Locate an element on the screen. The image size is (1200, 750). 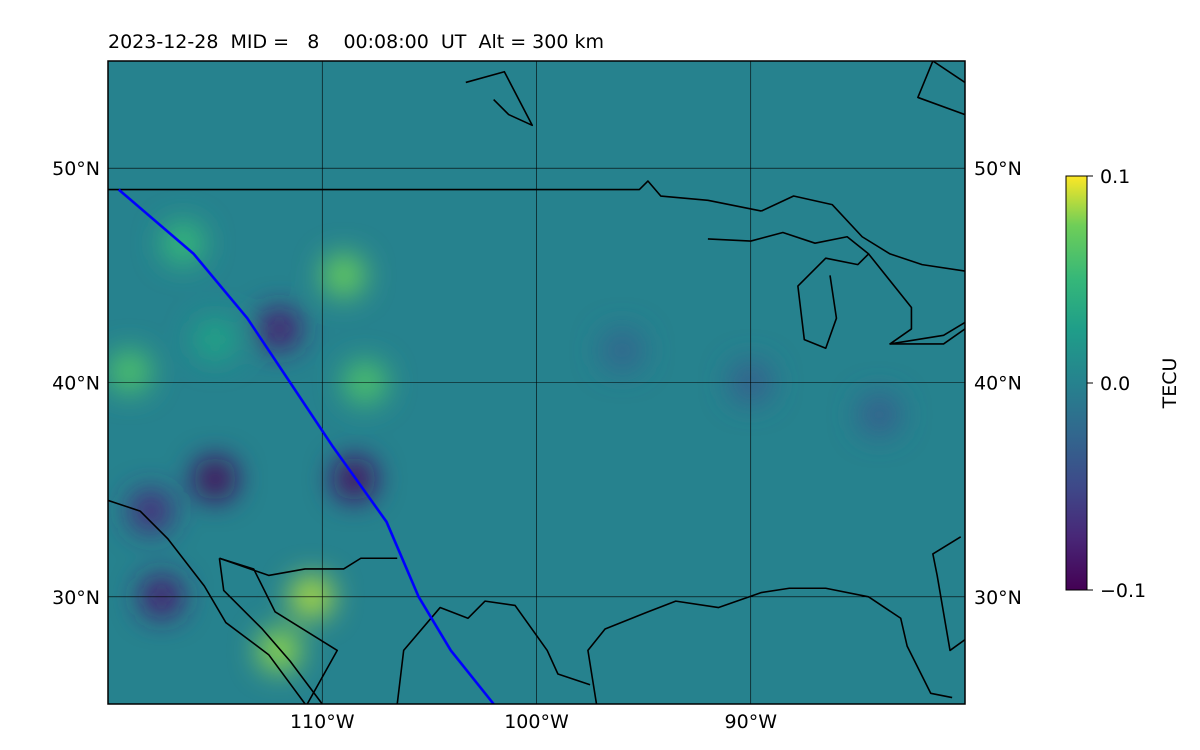
latitude-axis-left: 30°N 40°N 50°N is located at coordinates (76, 383).